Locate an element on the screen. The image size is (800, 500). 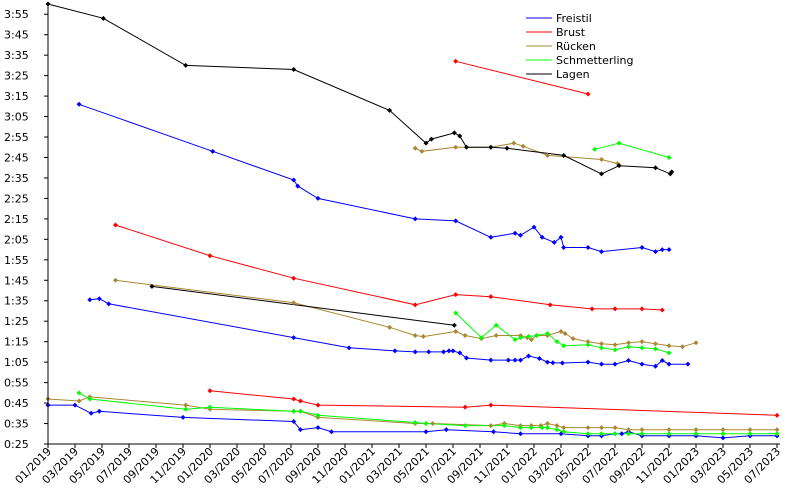
y-tick-label: 1:05 is located at coordinates (16, 362).